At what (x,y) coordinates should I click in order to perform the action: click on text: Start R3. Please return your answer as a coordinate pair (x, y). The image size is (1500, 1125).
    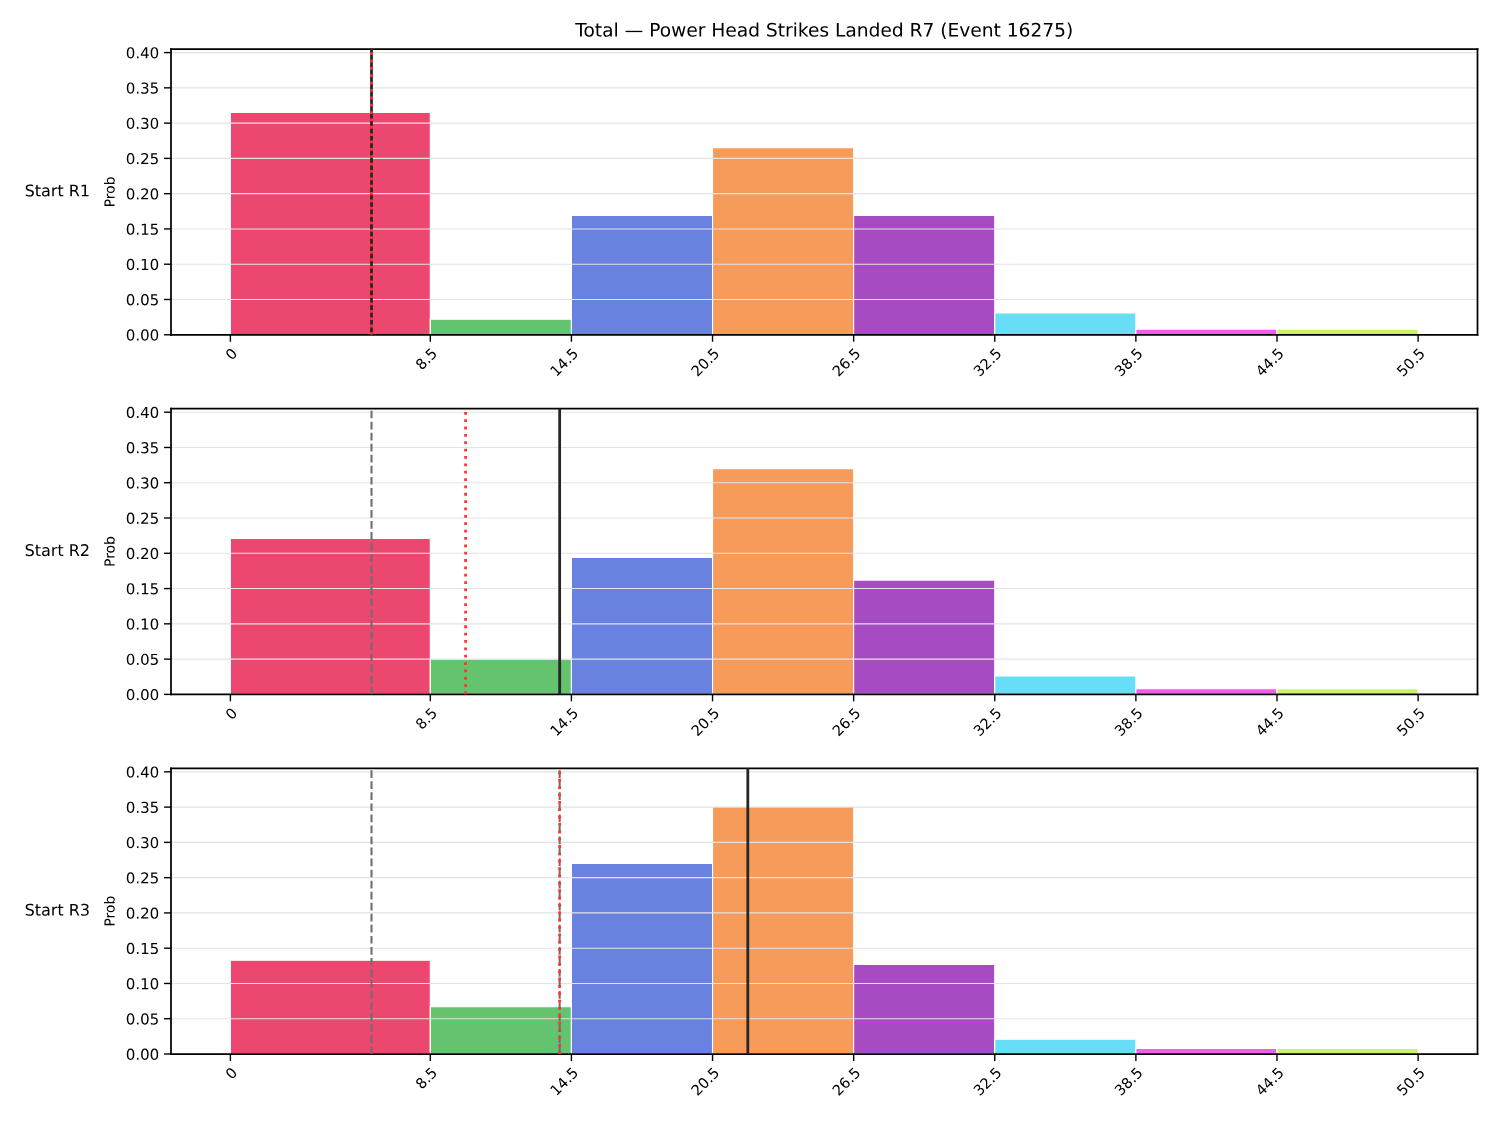
    Looking at the image, I should click on (57, 909).